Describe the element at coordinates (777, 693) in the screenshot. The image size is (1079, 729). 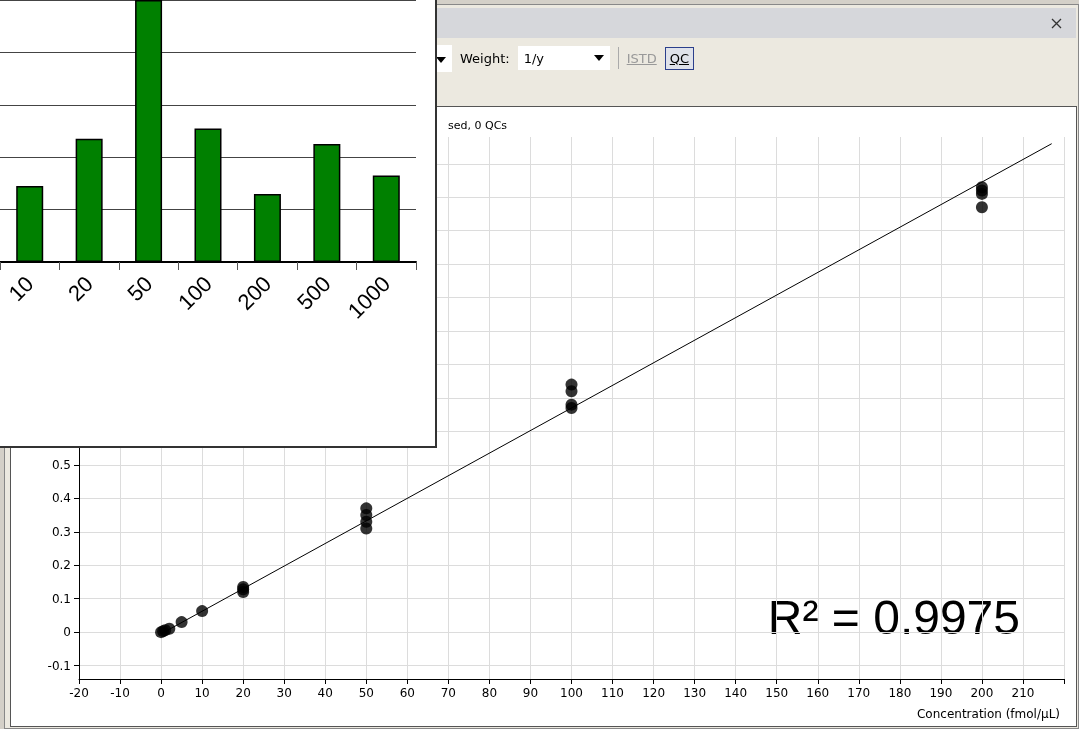
I see `x-tick-label: 150` at that location.